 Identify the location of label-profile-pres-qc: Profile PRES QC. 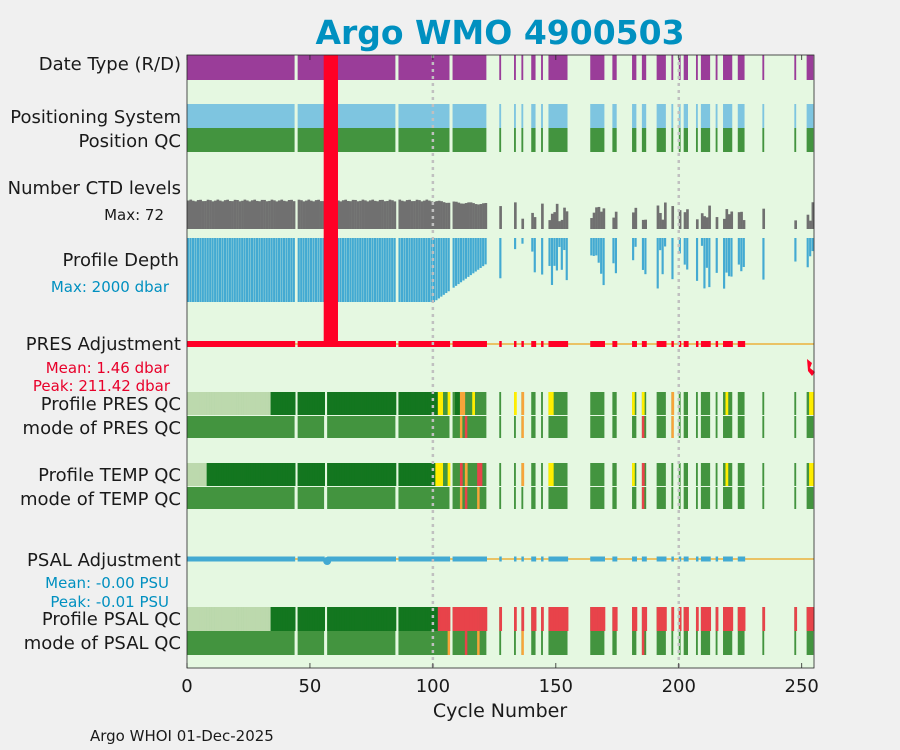
(111, 404).